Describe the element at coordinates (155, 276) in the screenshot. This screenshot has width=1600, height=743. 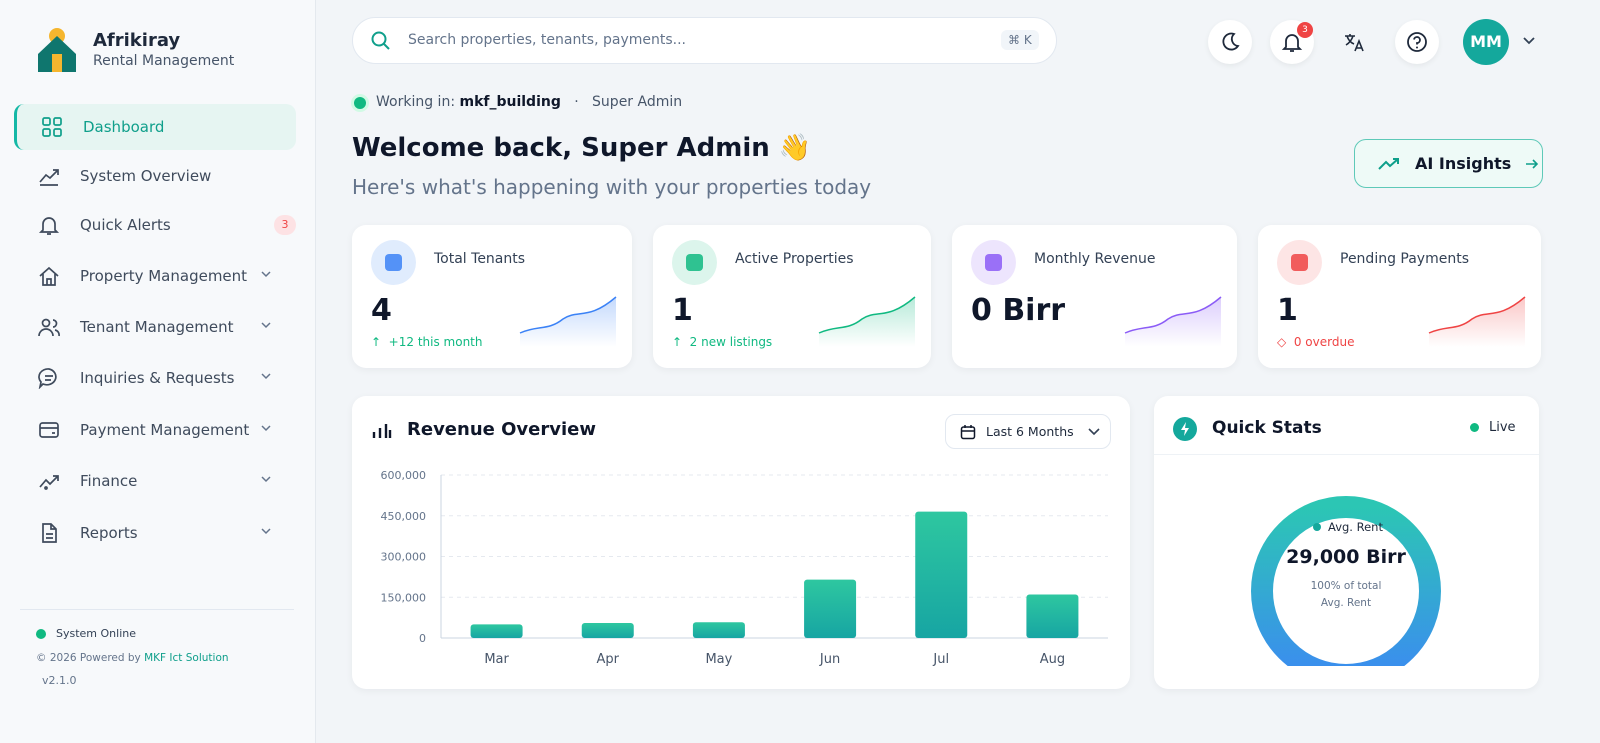
I see `nav-item: Property Management` at that location.